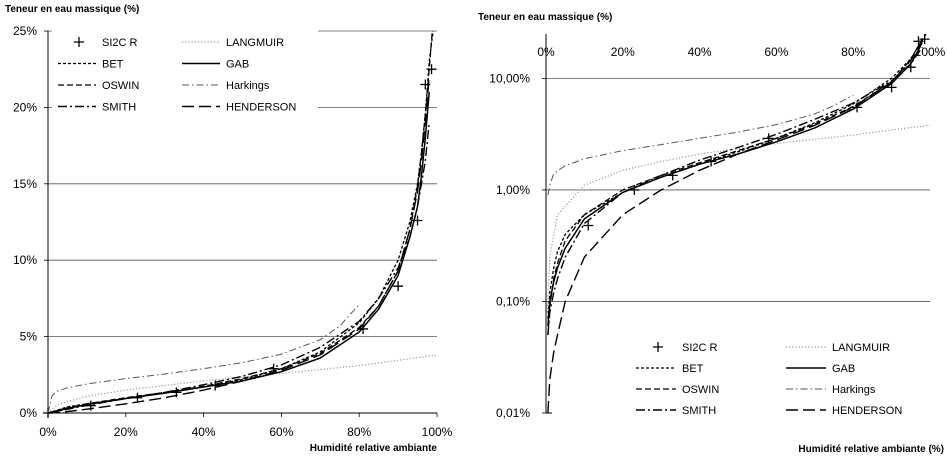 The image size is (947, 456). What do you see at coordinates (871, 449) in the screenshot?
I see `x-axis-label: Humidité relative ambiante (%)` at bounding box center [871, 449].